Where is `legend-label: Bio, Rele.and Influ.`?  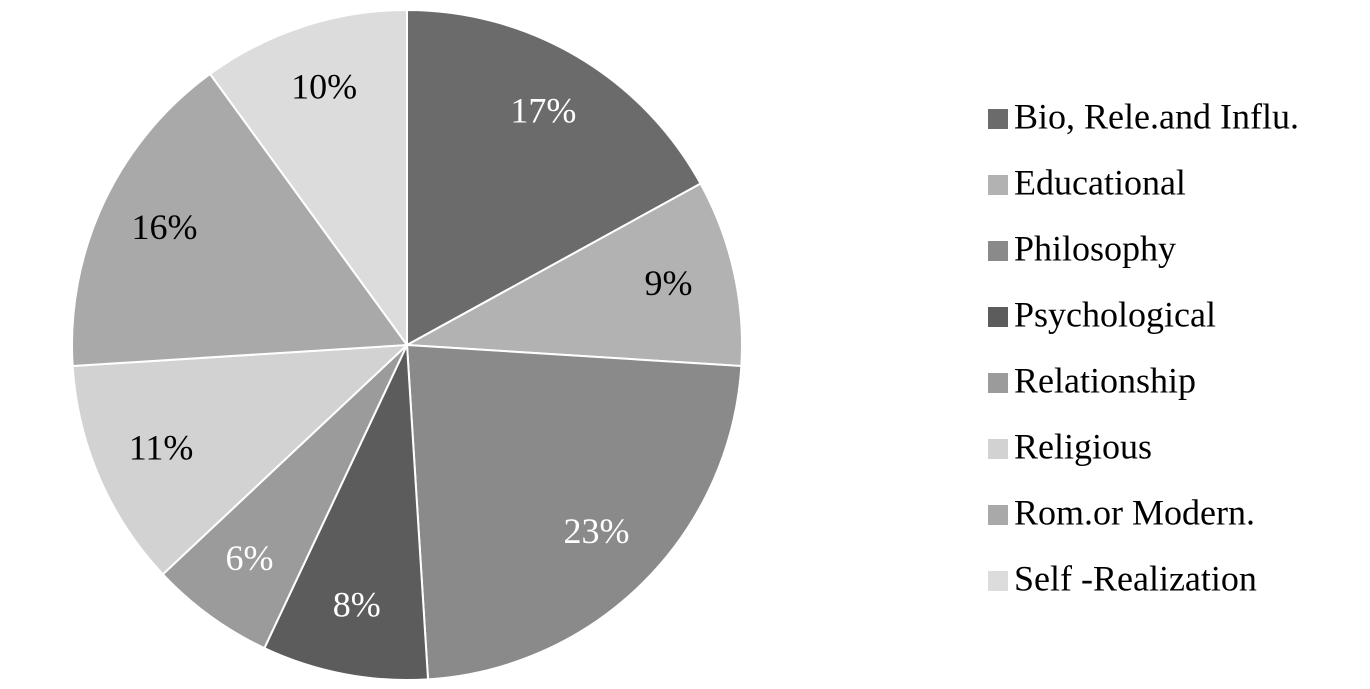 legend-label: Bio, Rele.and Influ. is located at coordinates (1156, 116).